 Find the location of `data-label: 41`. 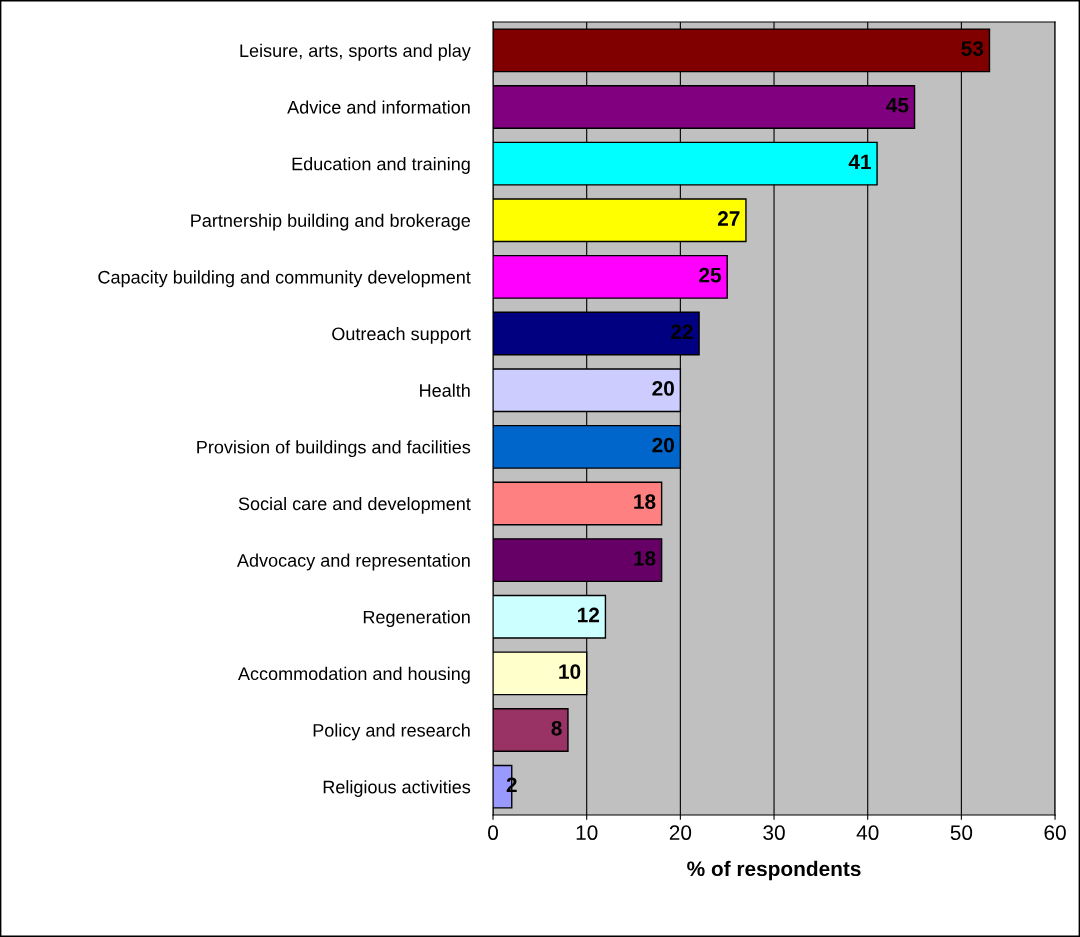

data-label: 41 is located at coordinates (859, 162).